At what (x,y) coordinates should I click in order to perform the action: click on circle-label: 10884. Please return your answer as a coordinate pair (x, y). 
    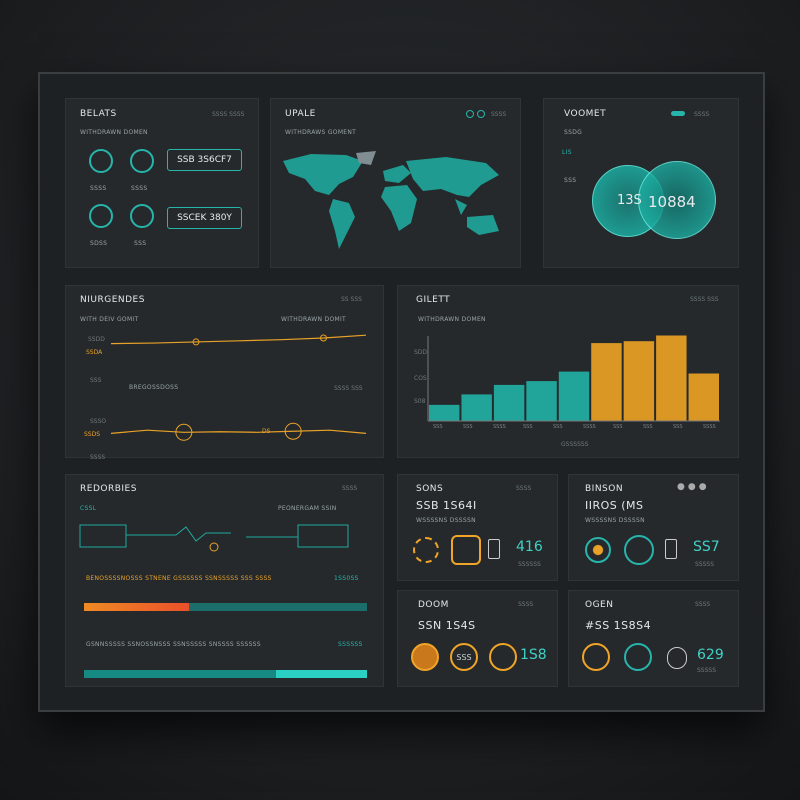
    Looking at the image, I should click on (672, 202).